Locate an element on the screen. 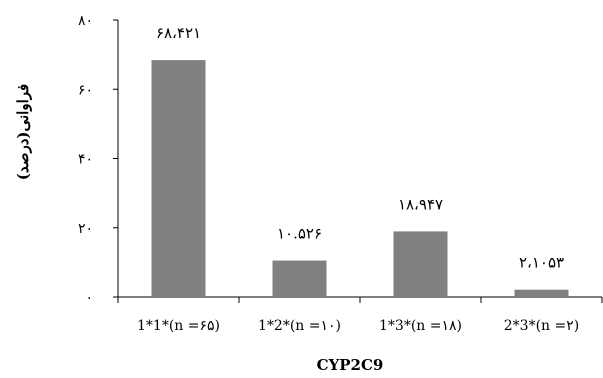 The image size is (603, 378). y-axis-title: فراوانی(درصد) is located at coordinates (23, 132).